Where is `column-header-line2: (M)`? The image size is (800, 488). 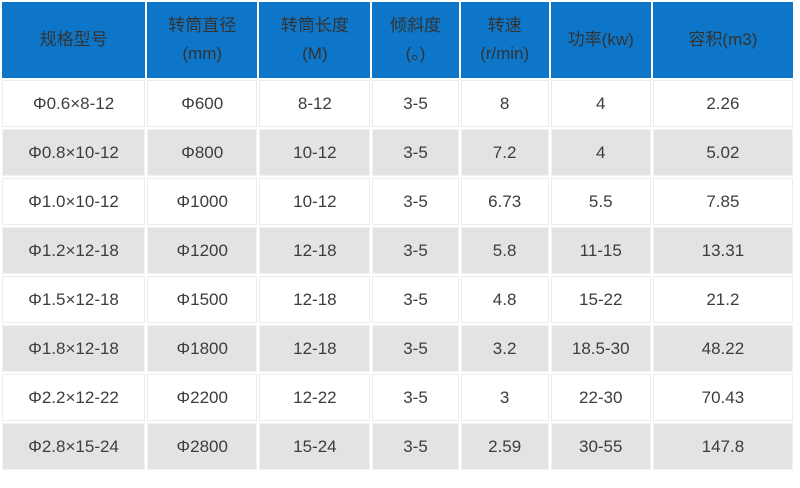
column-header-line2: (M) is located at coordinates (315, 53).